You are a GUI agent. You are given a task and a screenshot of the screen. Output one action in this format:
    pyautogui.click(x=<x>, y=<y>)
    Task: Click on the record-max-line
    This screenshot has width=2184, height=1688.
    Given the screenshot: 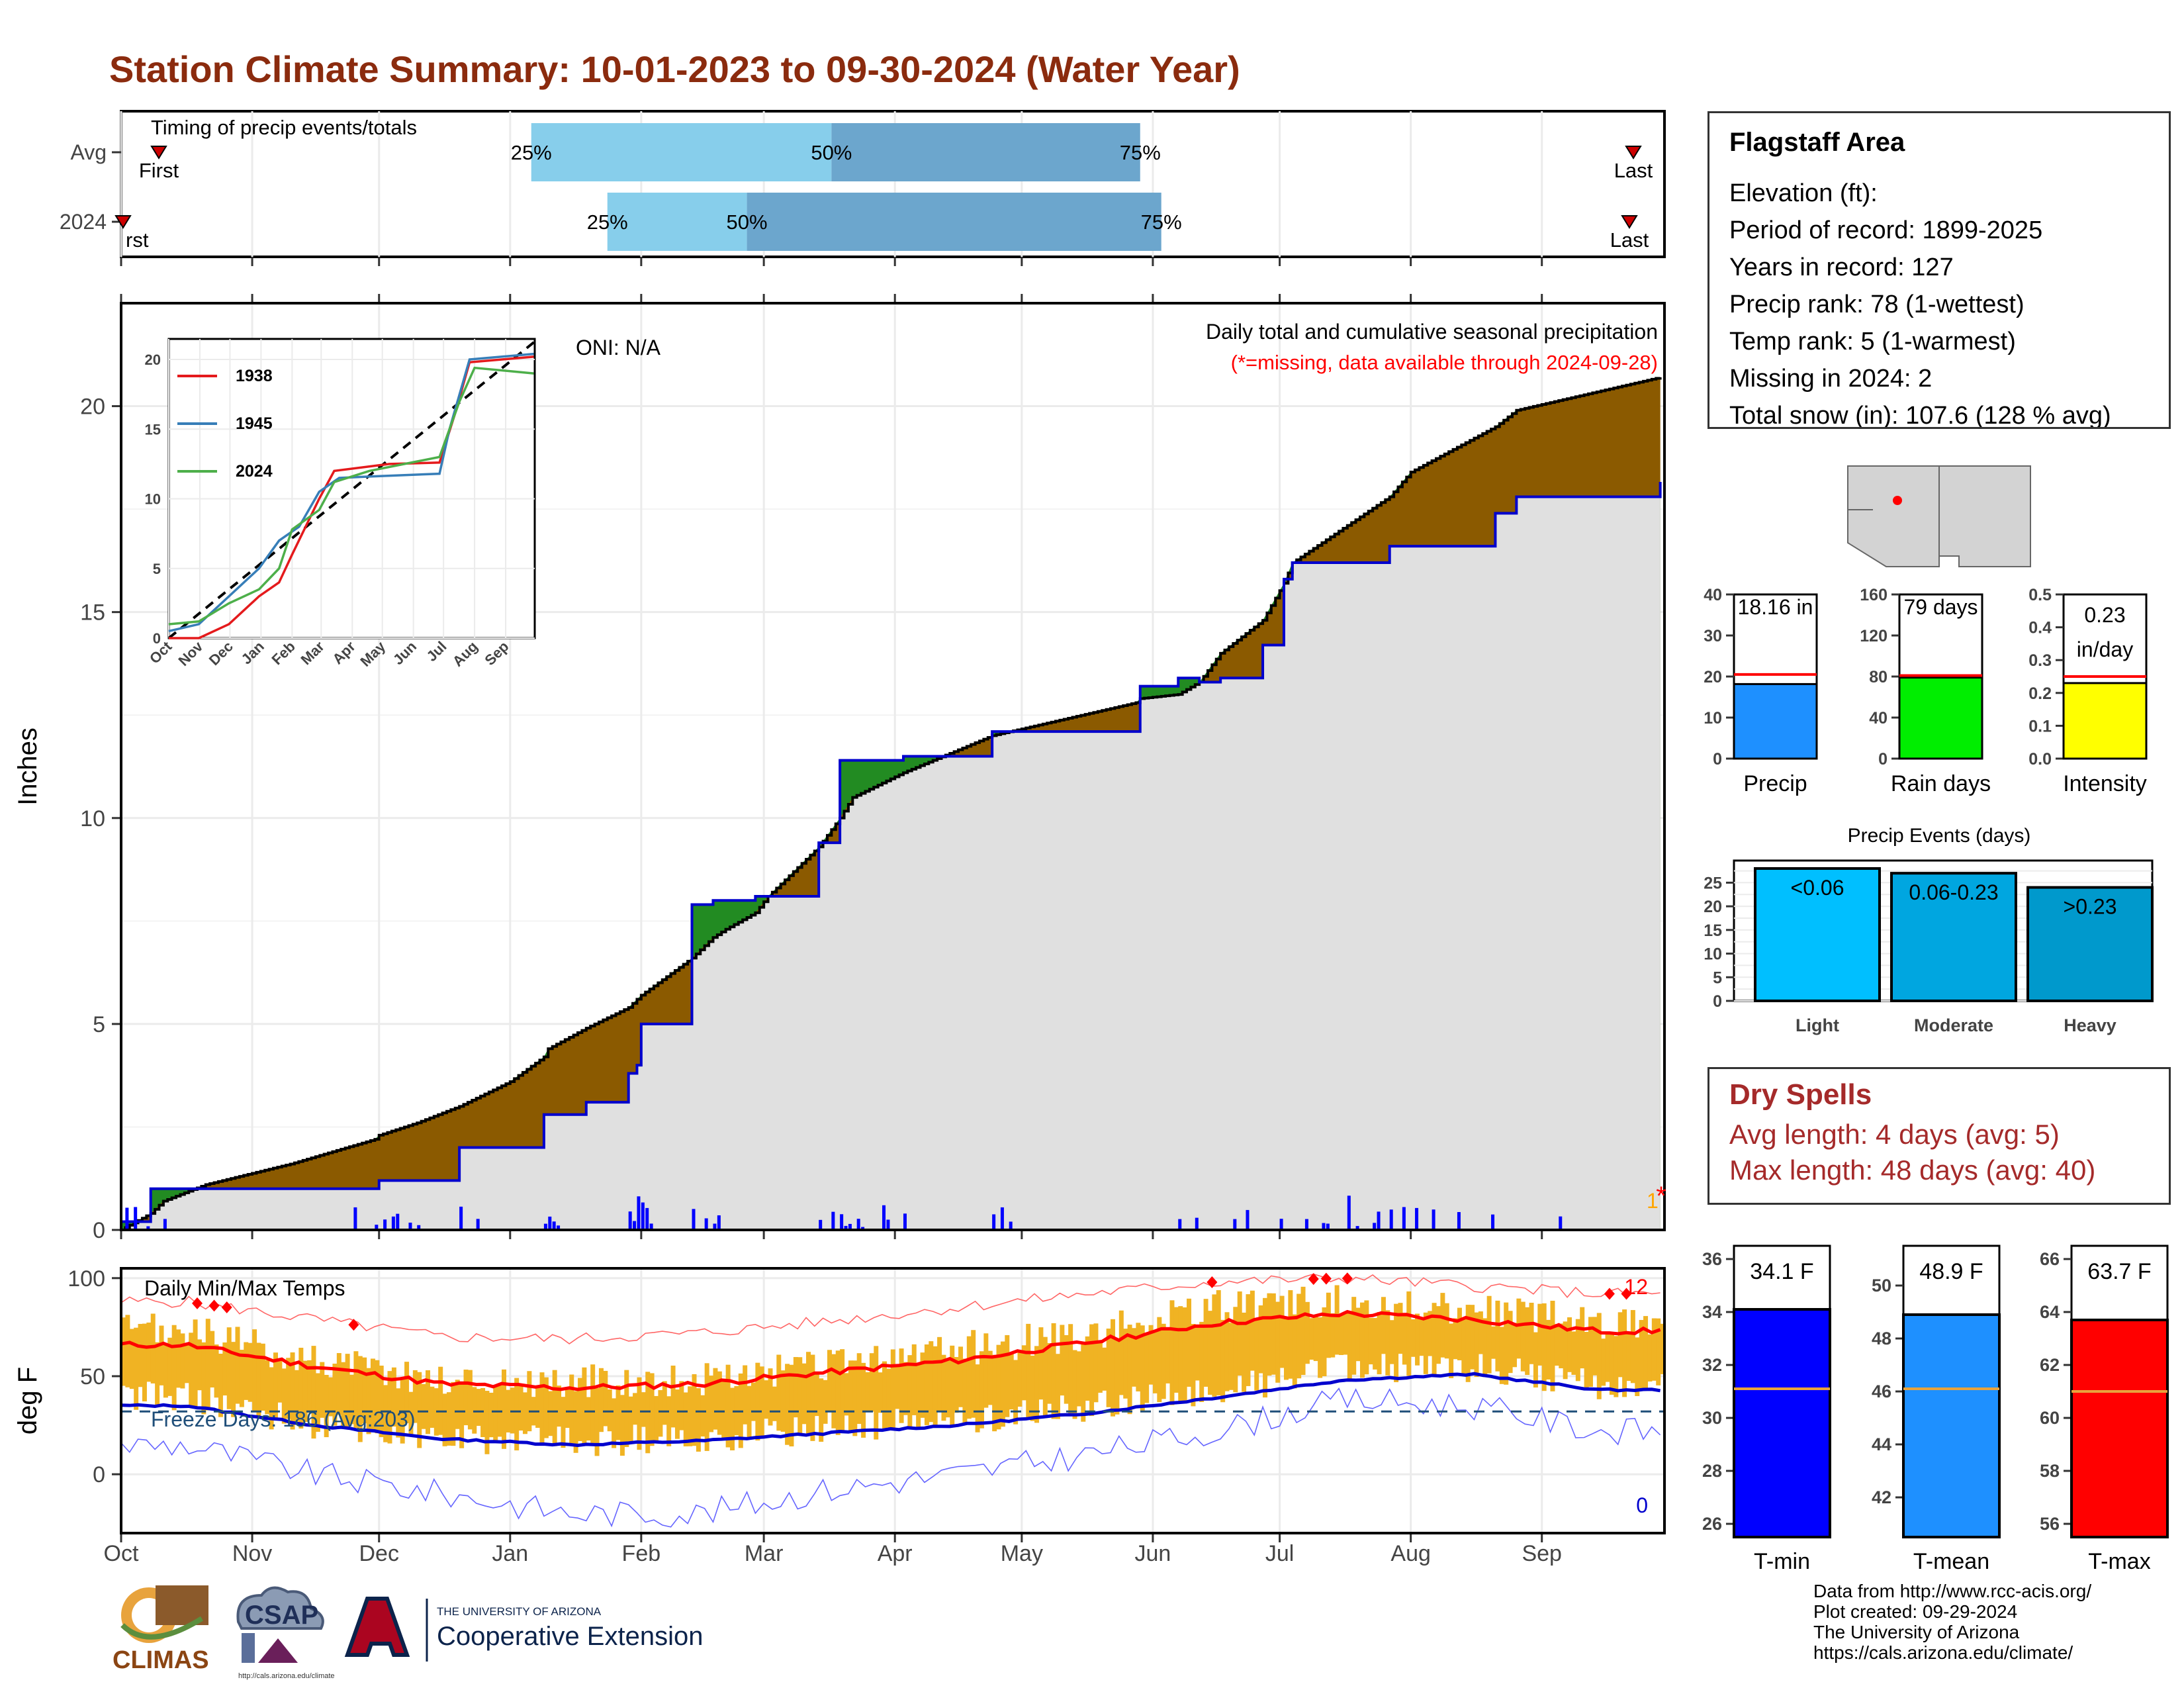 What is the action you would take?
    pyautogui.click(x=890, y=1308)
    